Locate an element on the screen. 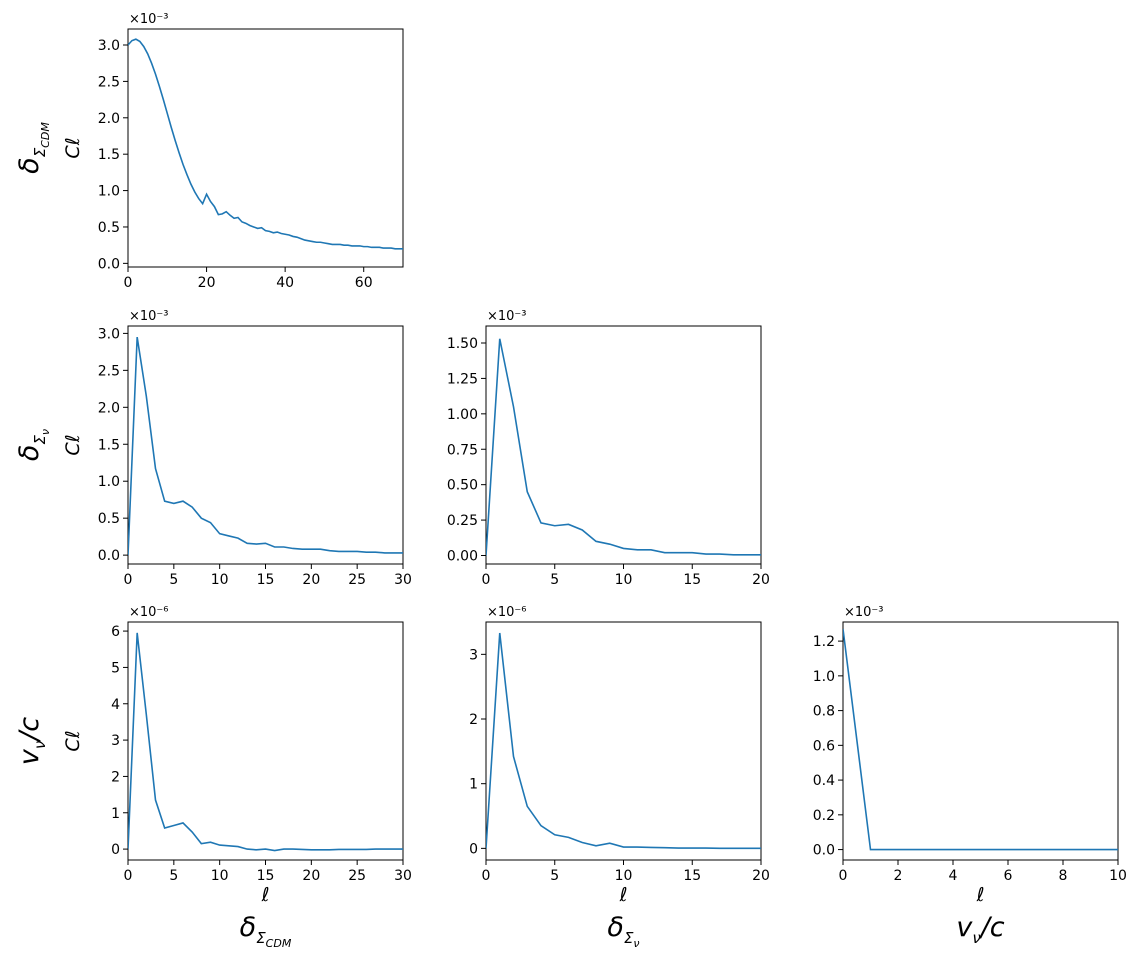 Image resolution: width=1138 pixels, height=956 pixels. x-tick-label: 8 is located at coordinates (1063, 876).